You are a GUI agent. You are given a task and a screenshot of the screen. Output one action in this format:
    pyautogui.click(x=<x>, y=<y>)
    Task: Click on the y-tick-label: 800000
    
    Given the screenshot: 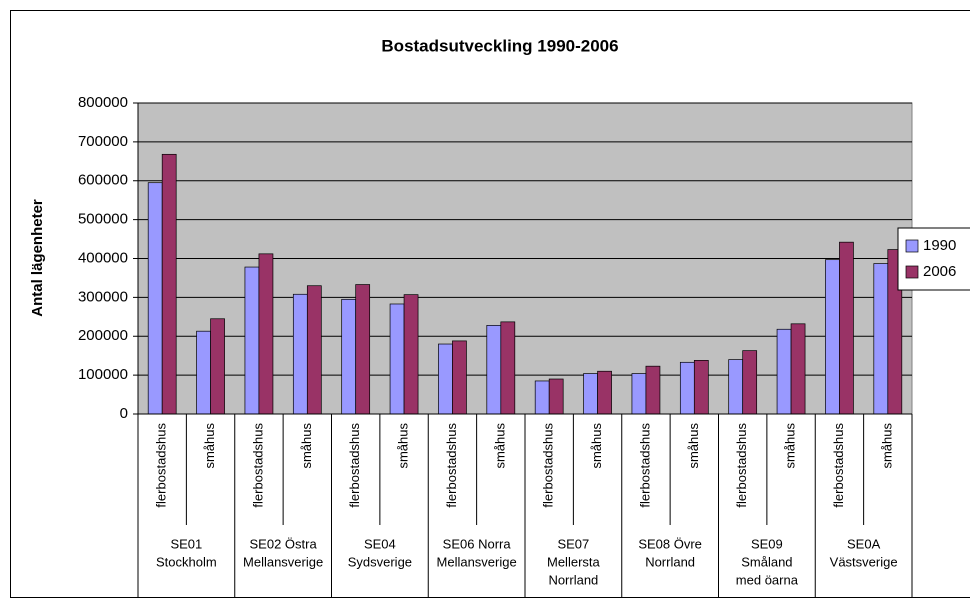 What is the action you would take?
    pyautogui.click(x=103, y=102)
    